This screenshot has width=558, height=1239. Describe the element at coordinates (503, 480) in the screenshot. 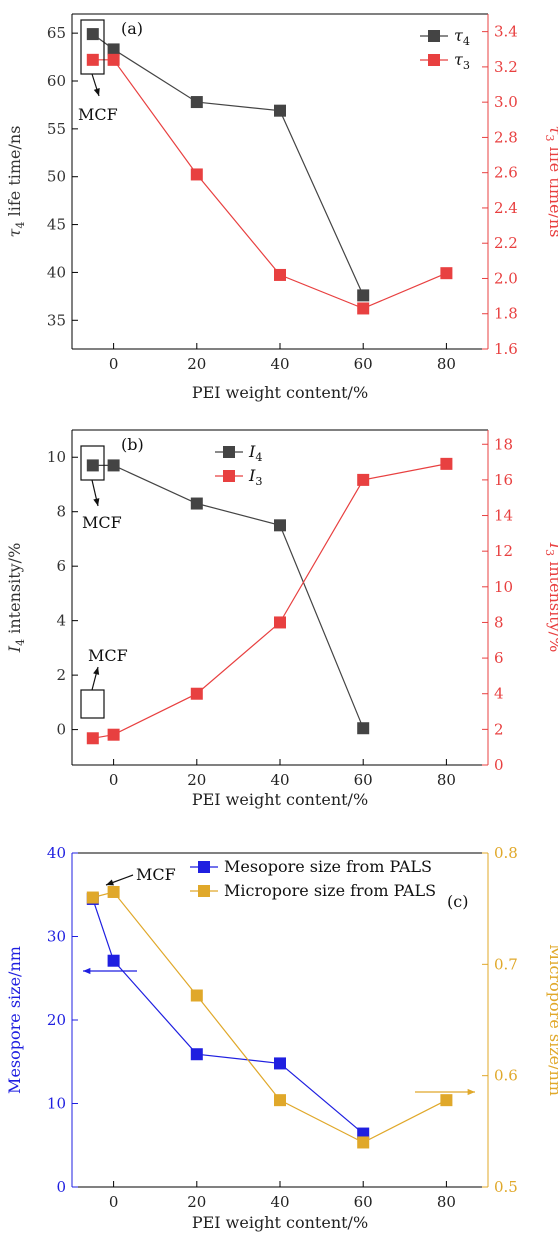

I see `y-right-tick-label: 16` at that location.